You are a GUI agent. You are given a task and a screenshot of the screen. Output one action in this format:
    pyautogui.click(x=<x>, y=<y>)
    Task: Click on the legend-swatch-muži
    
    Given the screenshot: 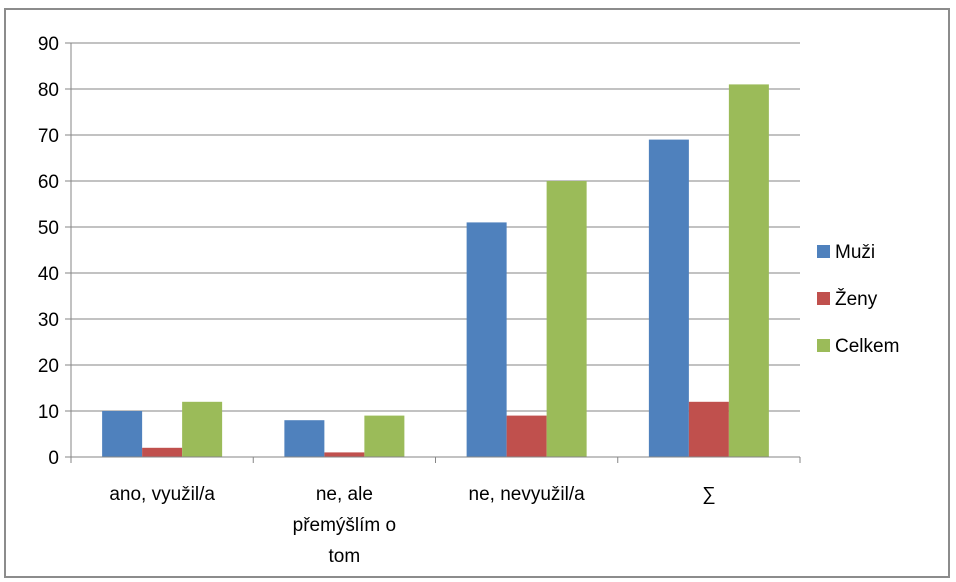 What is the action you would take?
    pyautogui.click(x=823, y=251)
    